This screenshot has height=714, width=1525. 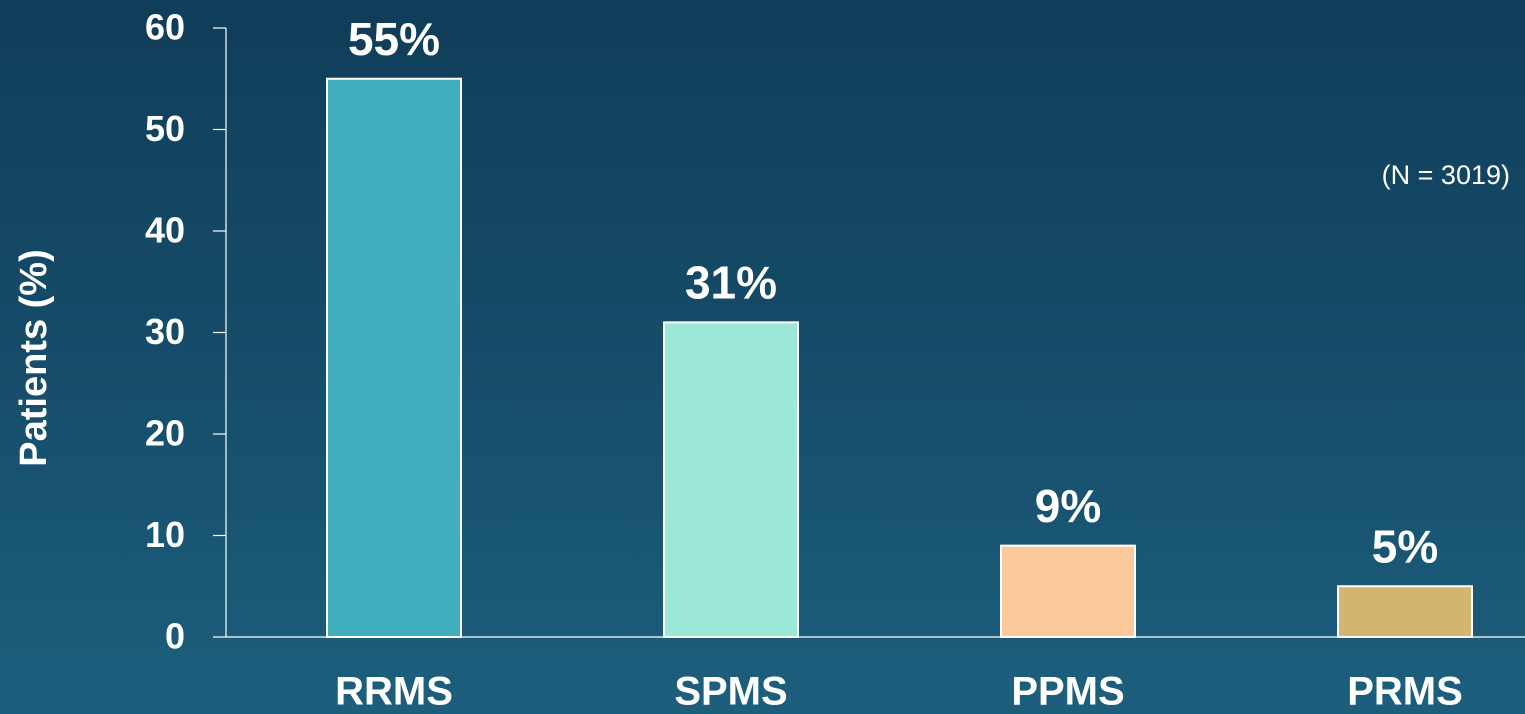 What do you see at coordinates (165, 27) in the screenshot?
I see `y-tick-label: 60` at bounding box center [165, 27].